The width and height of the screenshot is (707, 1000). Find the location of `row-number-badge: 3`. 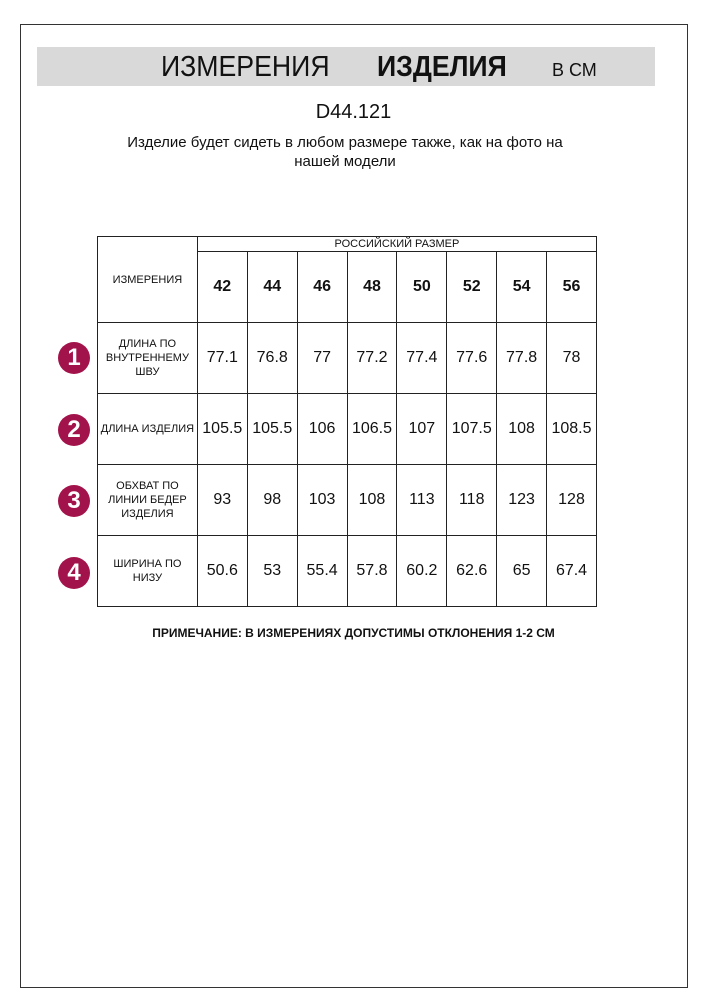

row-number-badge: 3 is located at coordinates (74, 501).